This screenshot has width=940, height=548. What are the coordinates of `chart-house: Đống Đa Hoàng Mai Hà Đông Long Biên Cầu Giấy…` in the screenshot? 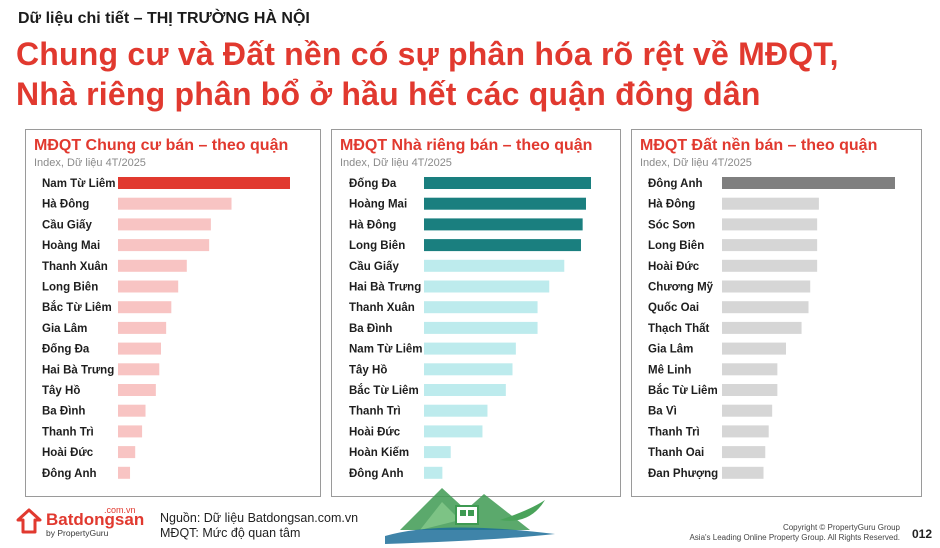 It's located at (470, 328).